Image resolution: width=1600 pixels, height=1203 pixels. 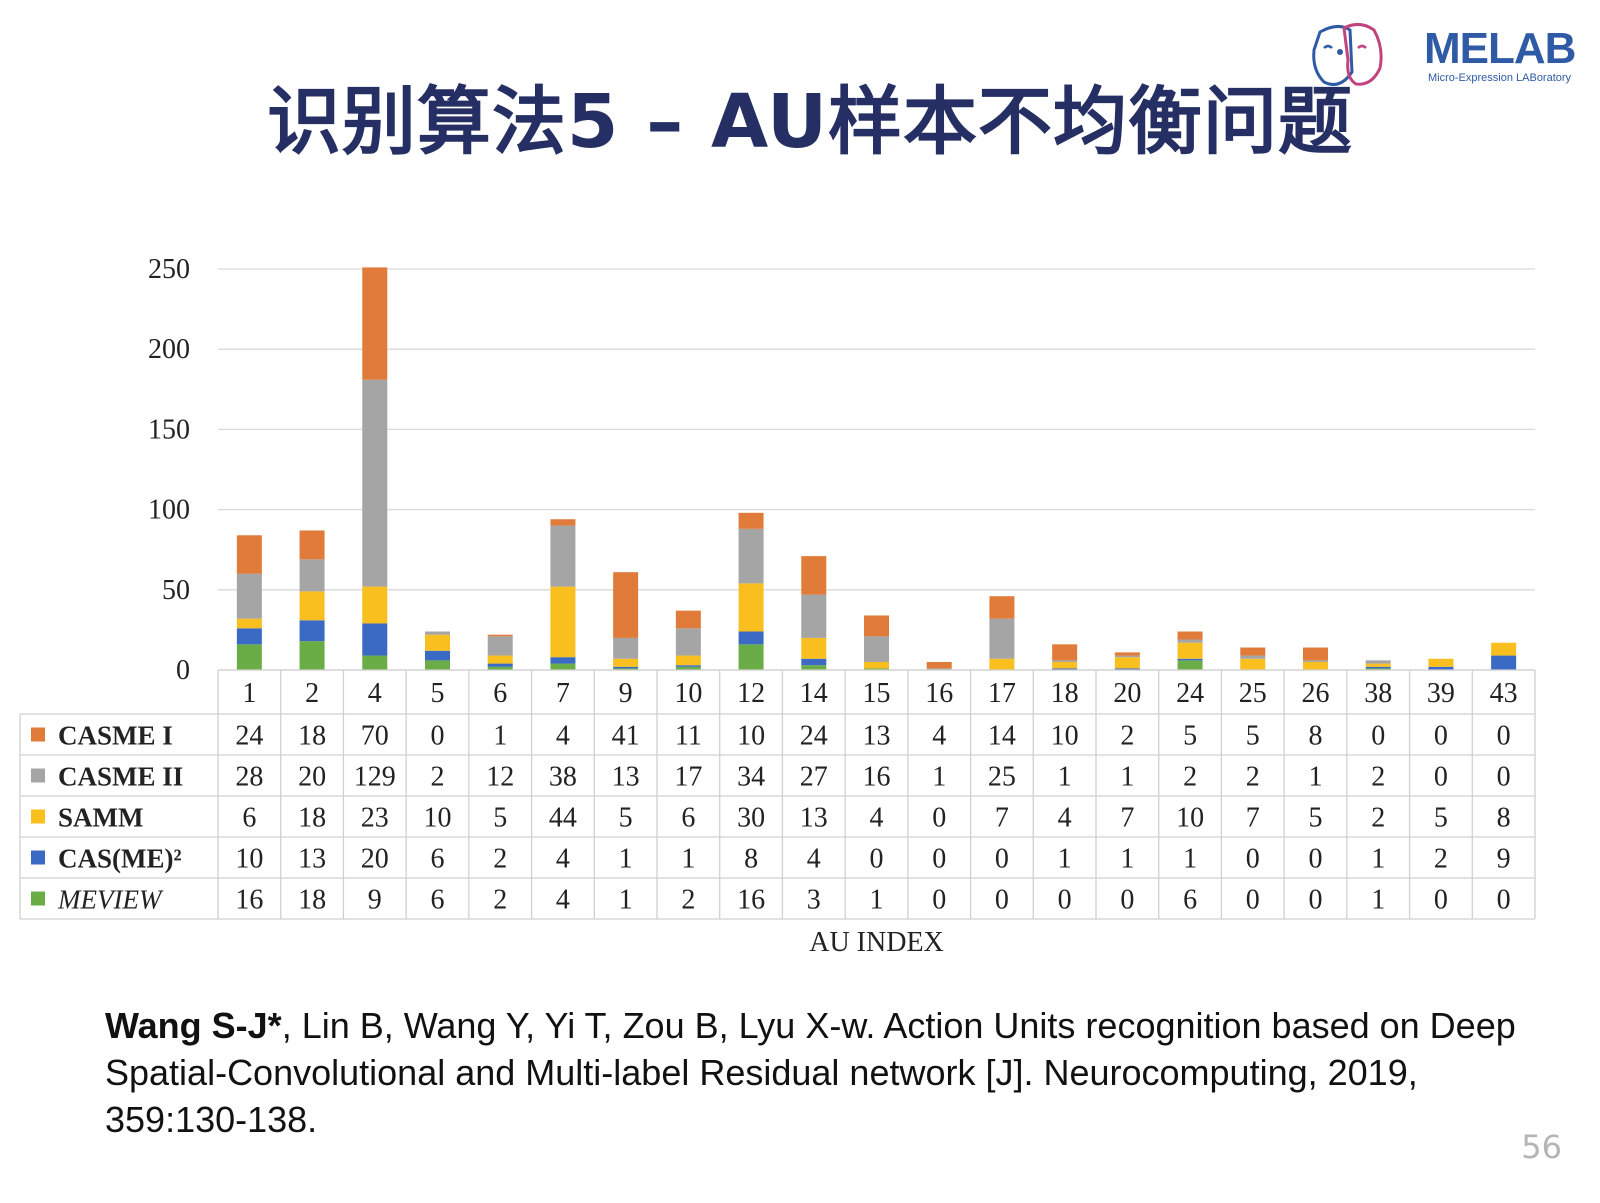 I want to click on table-cell-value: 5, so click(x=1190, y=736).